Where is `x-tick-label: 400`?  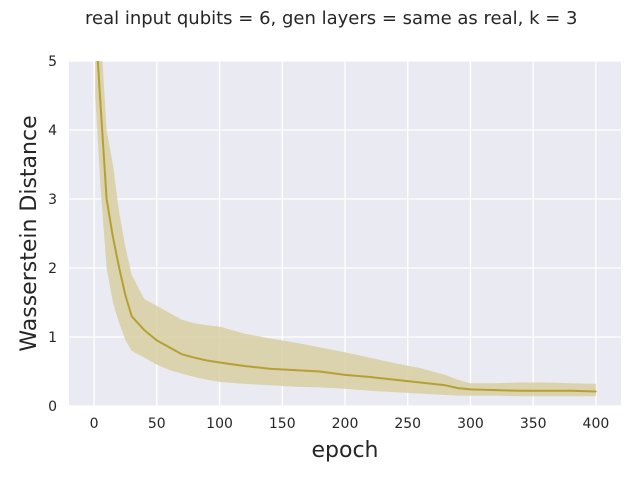 x-tick-label: 400 is located at coordinates (596, 424).